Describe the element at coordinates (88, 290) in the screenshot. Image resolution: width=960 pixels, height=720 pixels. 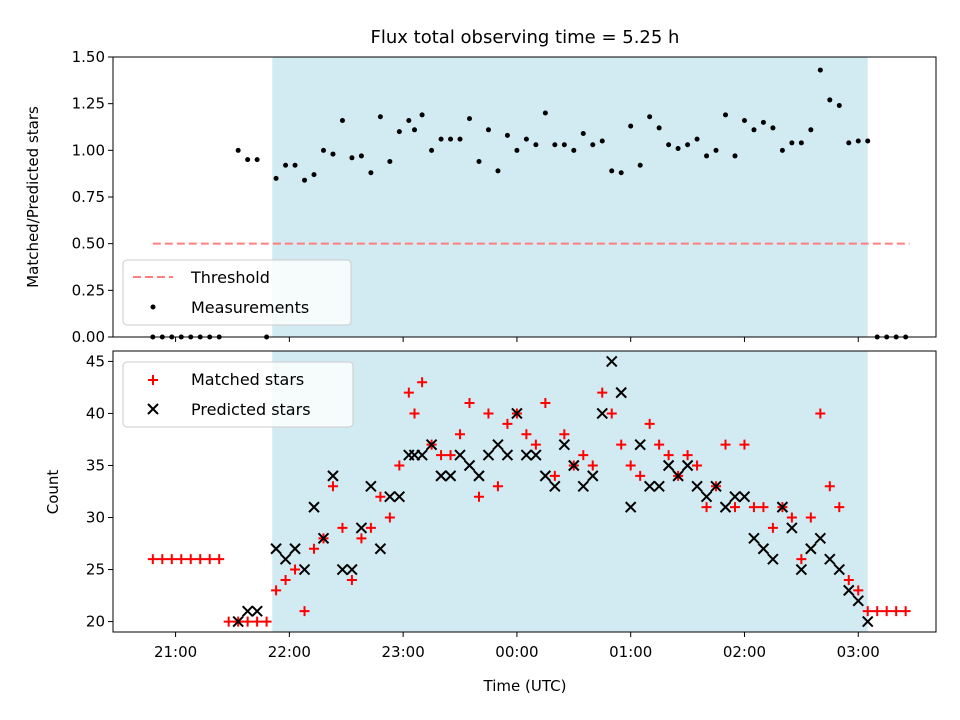
I see `top-y-tick-label: 0.25` at that location.